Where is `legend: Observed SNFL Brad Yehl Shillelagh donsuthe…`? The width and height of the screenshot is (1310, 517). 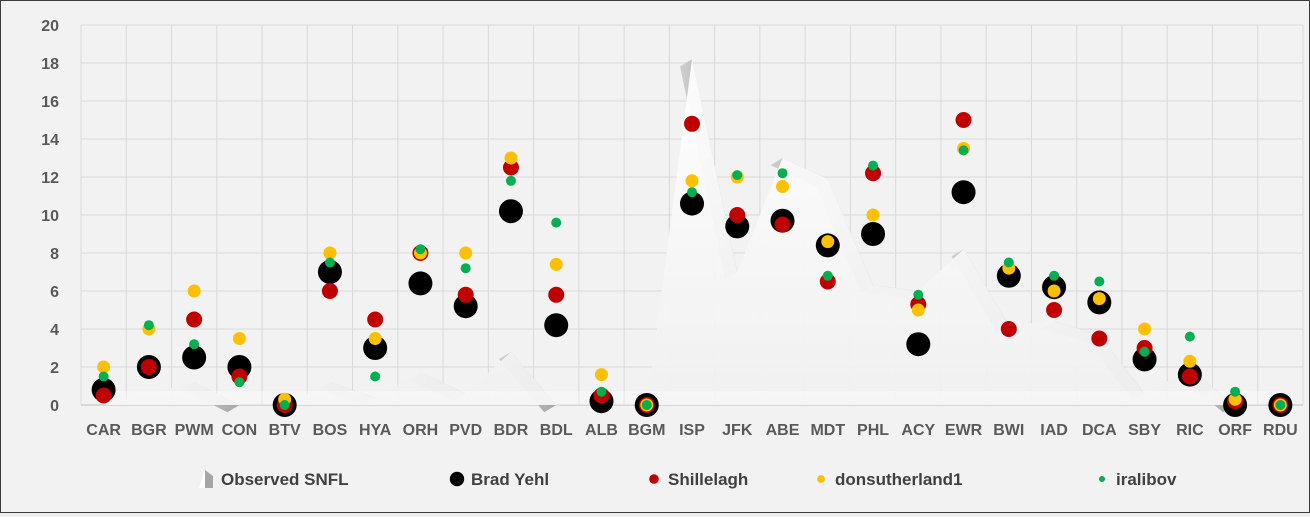 legend: Observed SNFL Brad Yehl Shillelagh donsuthe… is located at coordinates (688, 479).